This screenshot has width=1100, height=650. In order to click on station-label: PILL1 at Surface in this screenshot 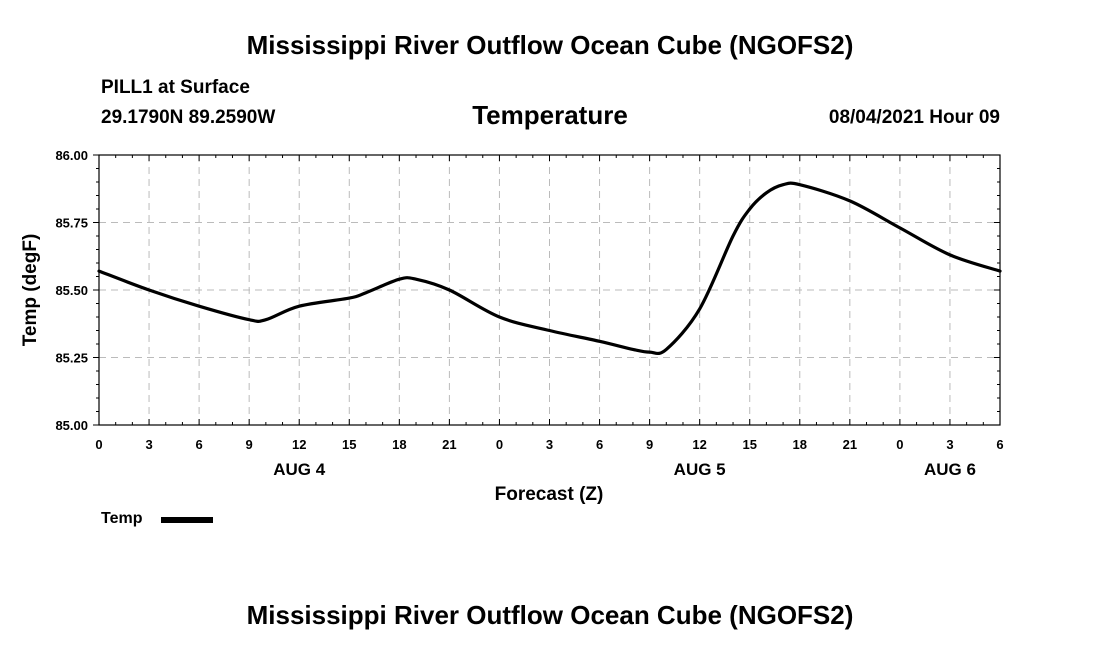, I will do `click(175, 87)`.